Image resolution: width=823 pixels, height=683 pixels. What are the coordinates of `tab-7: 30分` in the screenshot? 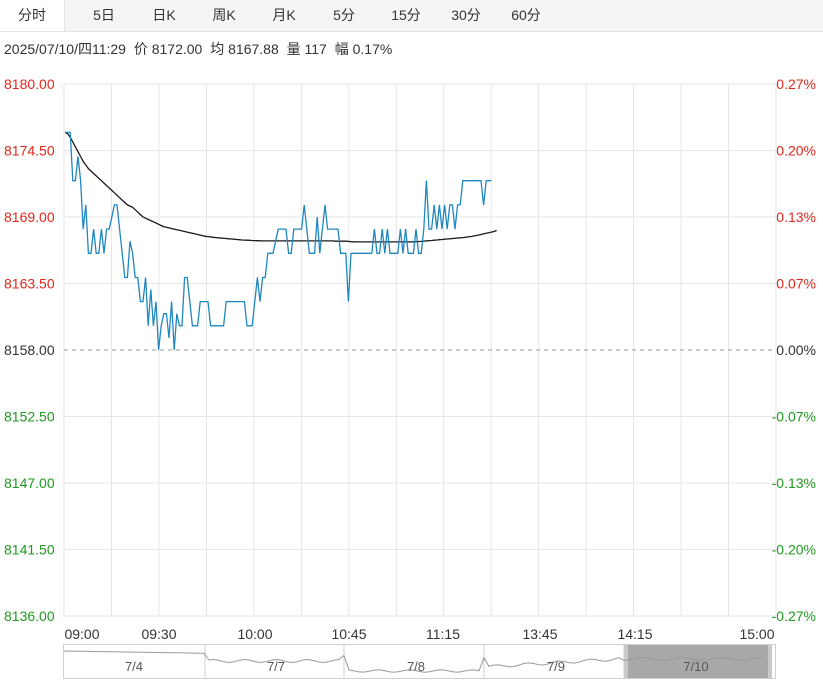 It's located at (466, 15).